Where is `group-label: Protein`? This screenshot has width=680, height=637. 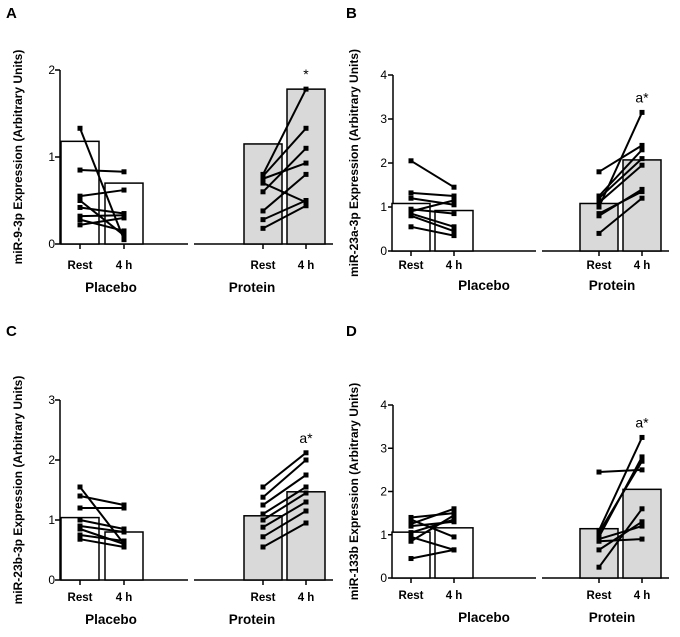
group-label: Protein is located at coordinates (252, 619).